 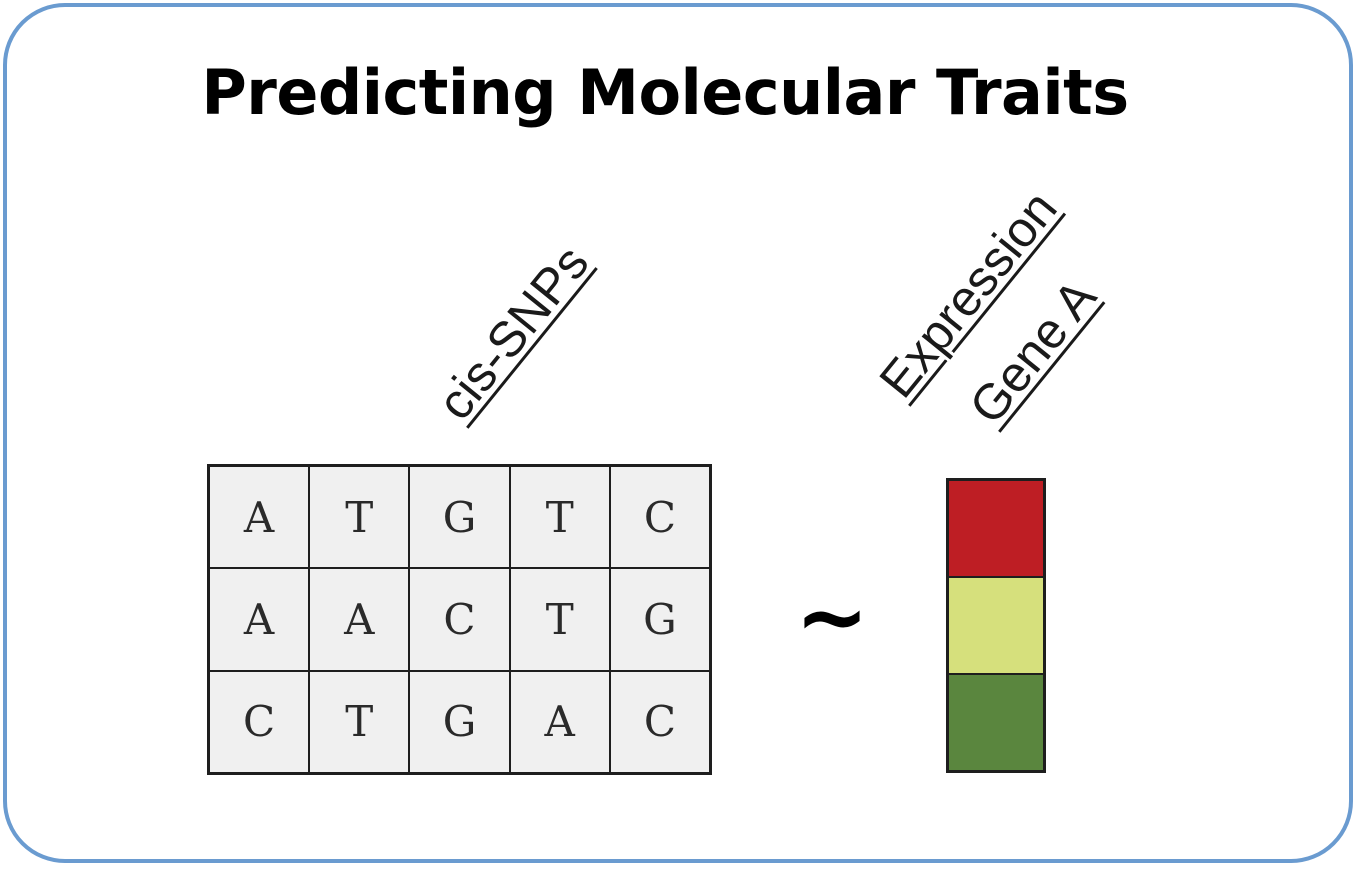 I want to click on relation-symbol: ~, so click(x=832, y=616).